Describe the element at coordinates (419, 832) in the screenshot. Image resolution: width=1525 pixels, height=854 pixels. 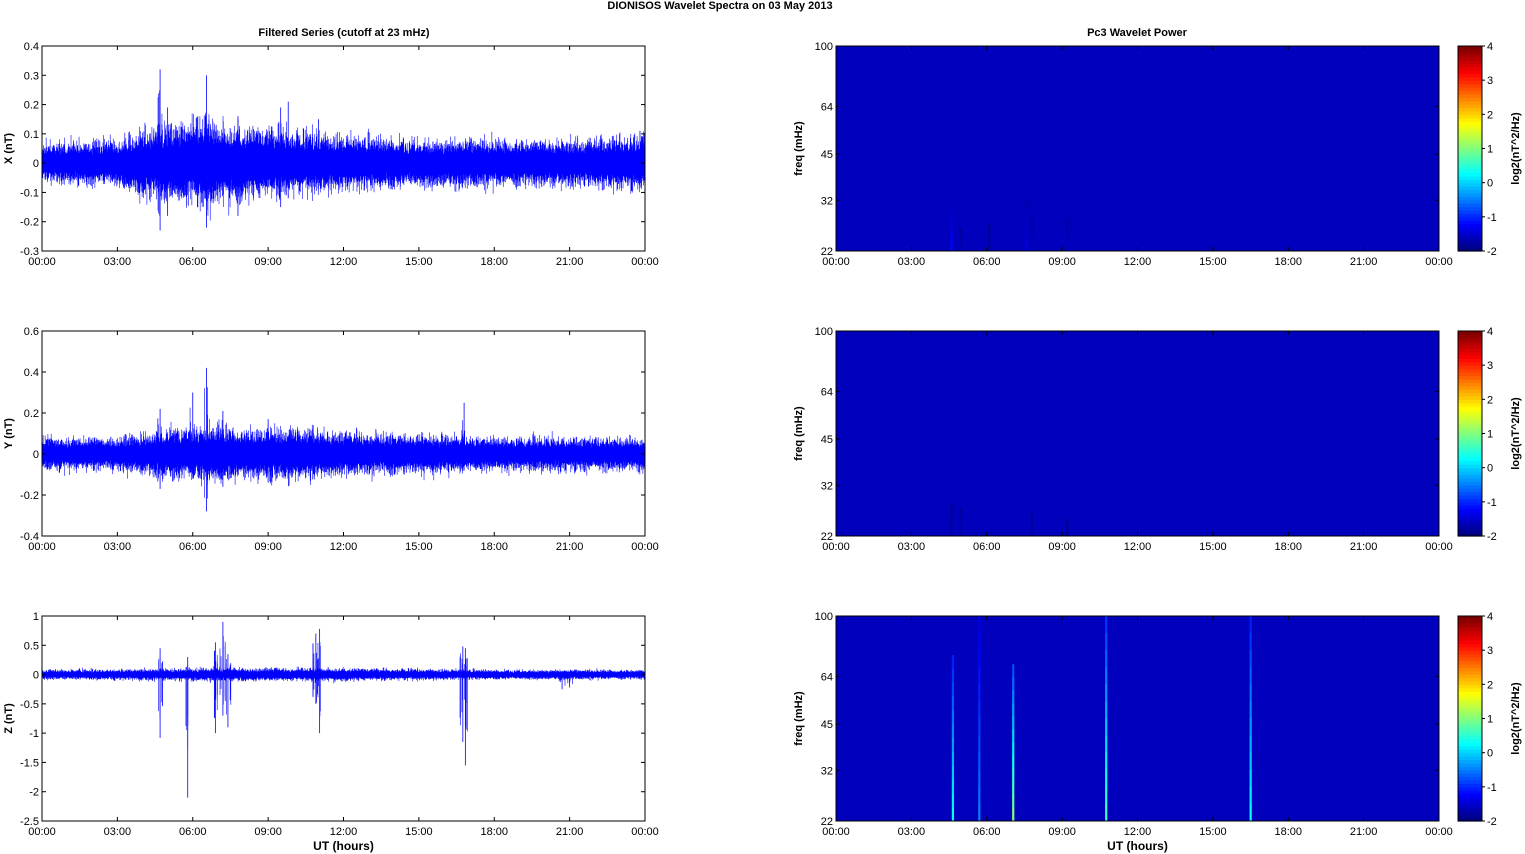
I see `x-tick-label: 15:00` at that location.